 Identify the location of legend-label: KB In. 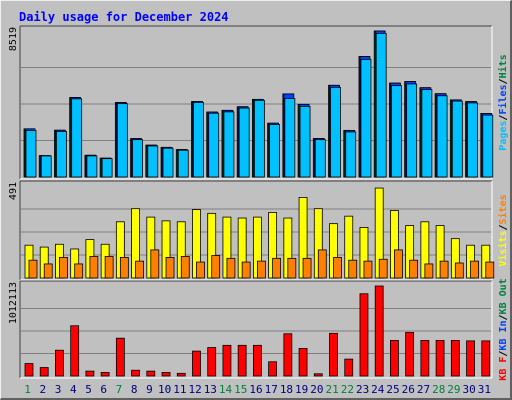
(503, 335).